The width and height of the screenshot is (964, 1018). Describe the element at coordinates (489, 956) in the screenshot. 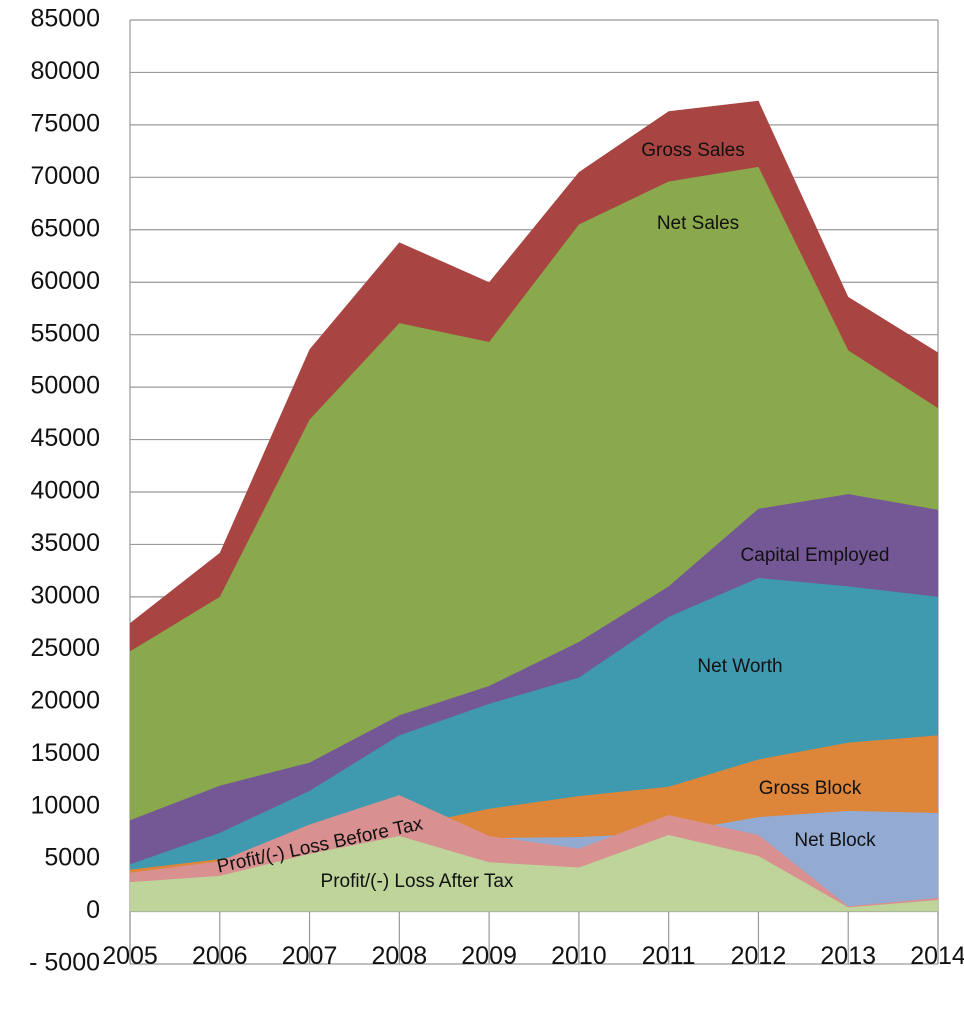

I see `x-tick-label: 2009` at that location.